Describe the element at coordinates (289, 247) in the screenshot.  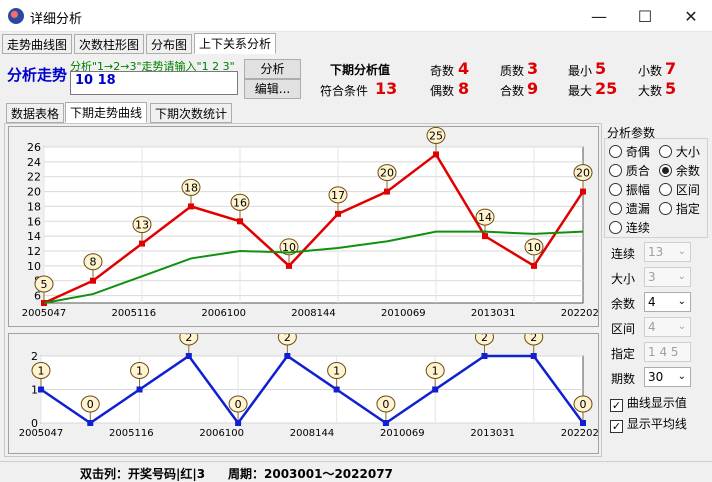
I see `data-label: 10` at that location.